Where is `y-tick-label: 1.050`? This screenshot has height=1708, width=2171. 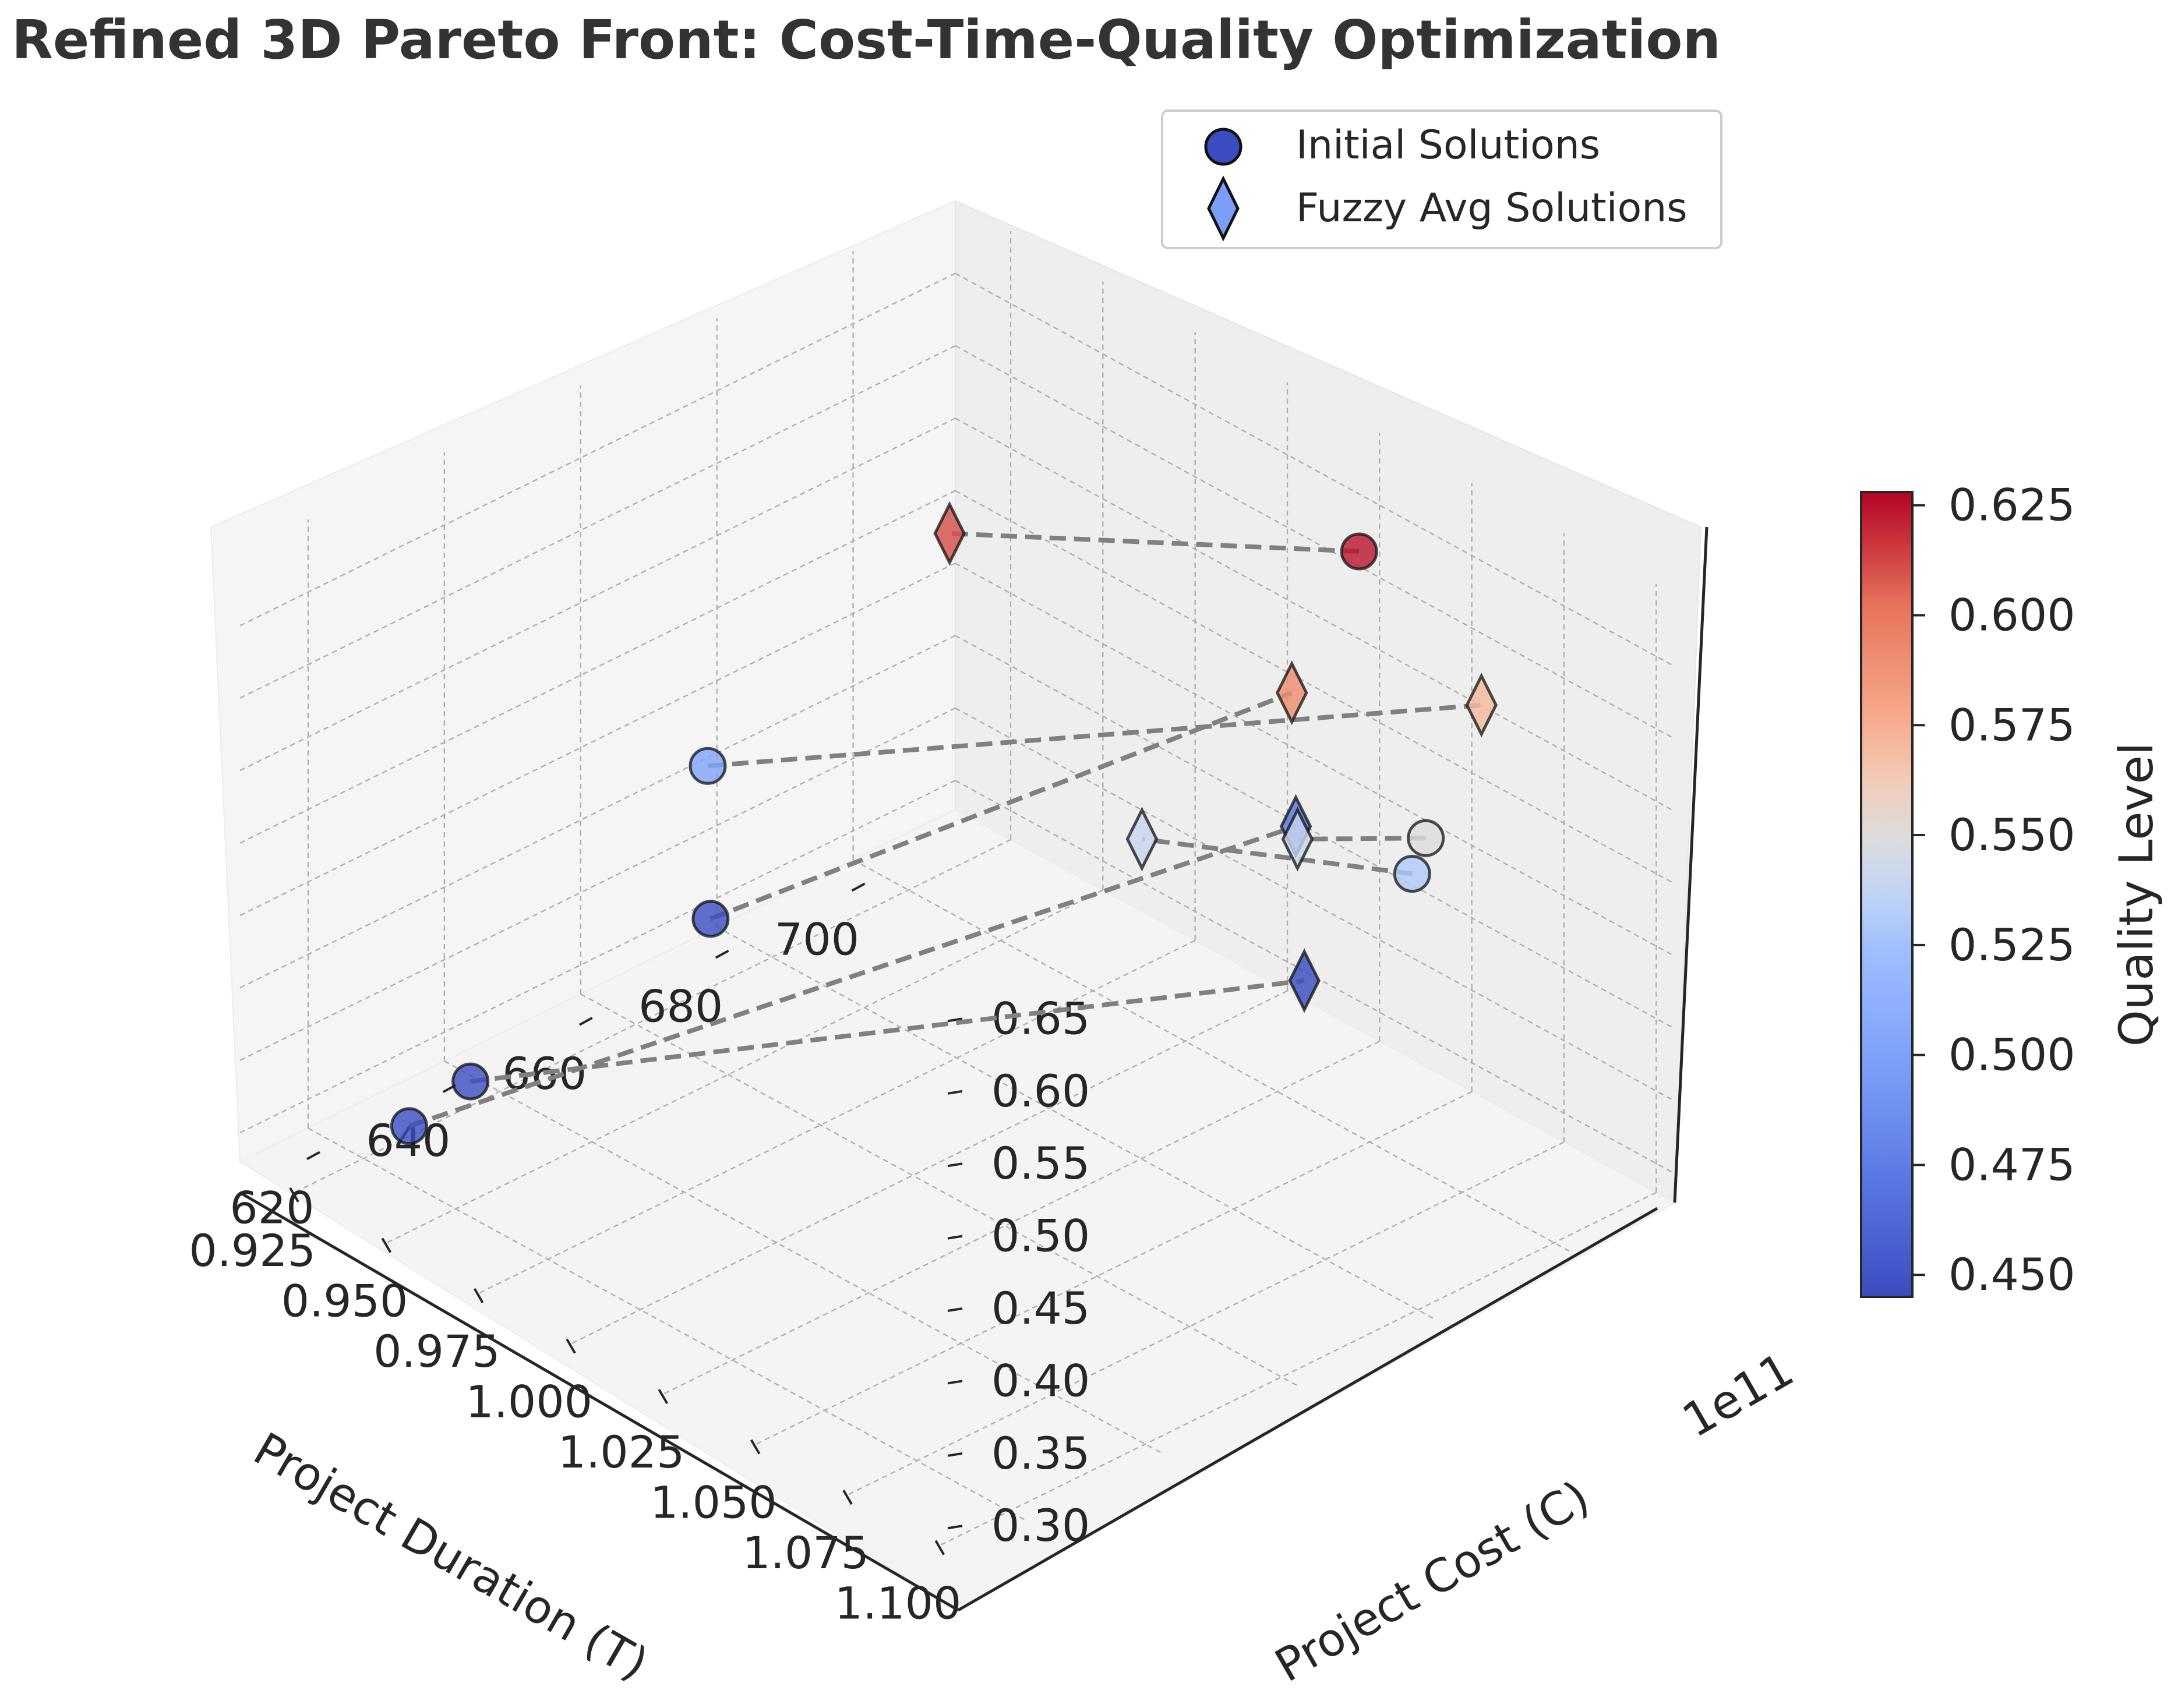
y-tick-label: 1.050 is located at coordinates (713, 1503).